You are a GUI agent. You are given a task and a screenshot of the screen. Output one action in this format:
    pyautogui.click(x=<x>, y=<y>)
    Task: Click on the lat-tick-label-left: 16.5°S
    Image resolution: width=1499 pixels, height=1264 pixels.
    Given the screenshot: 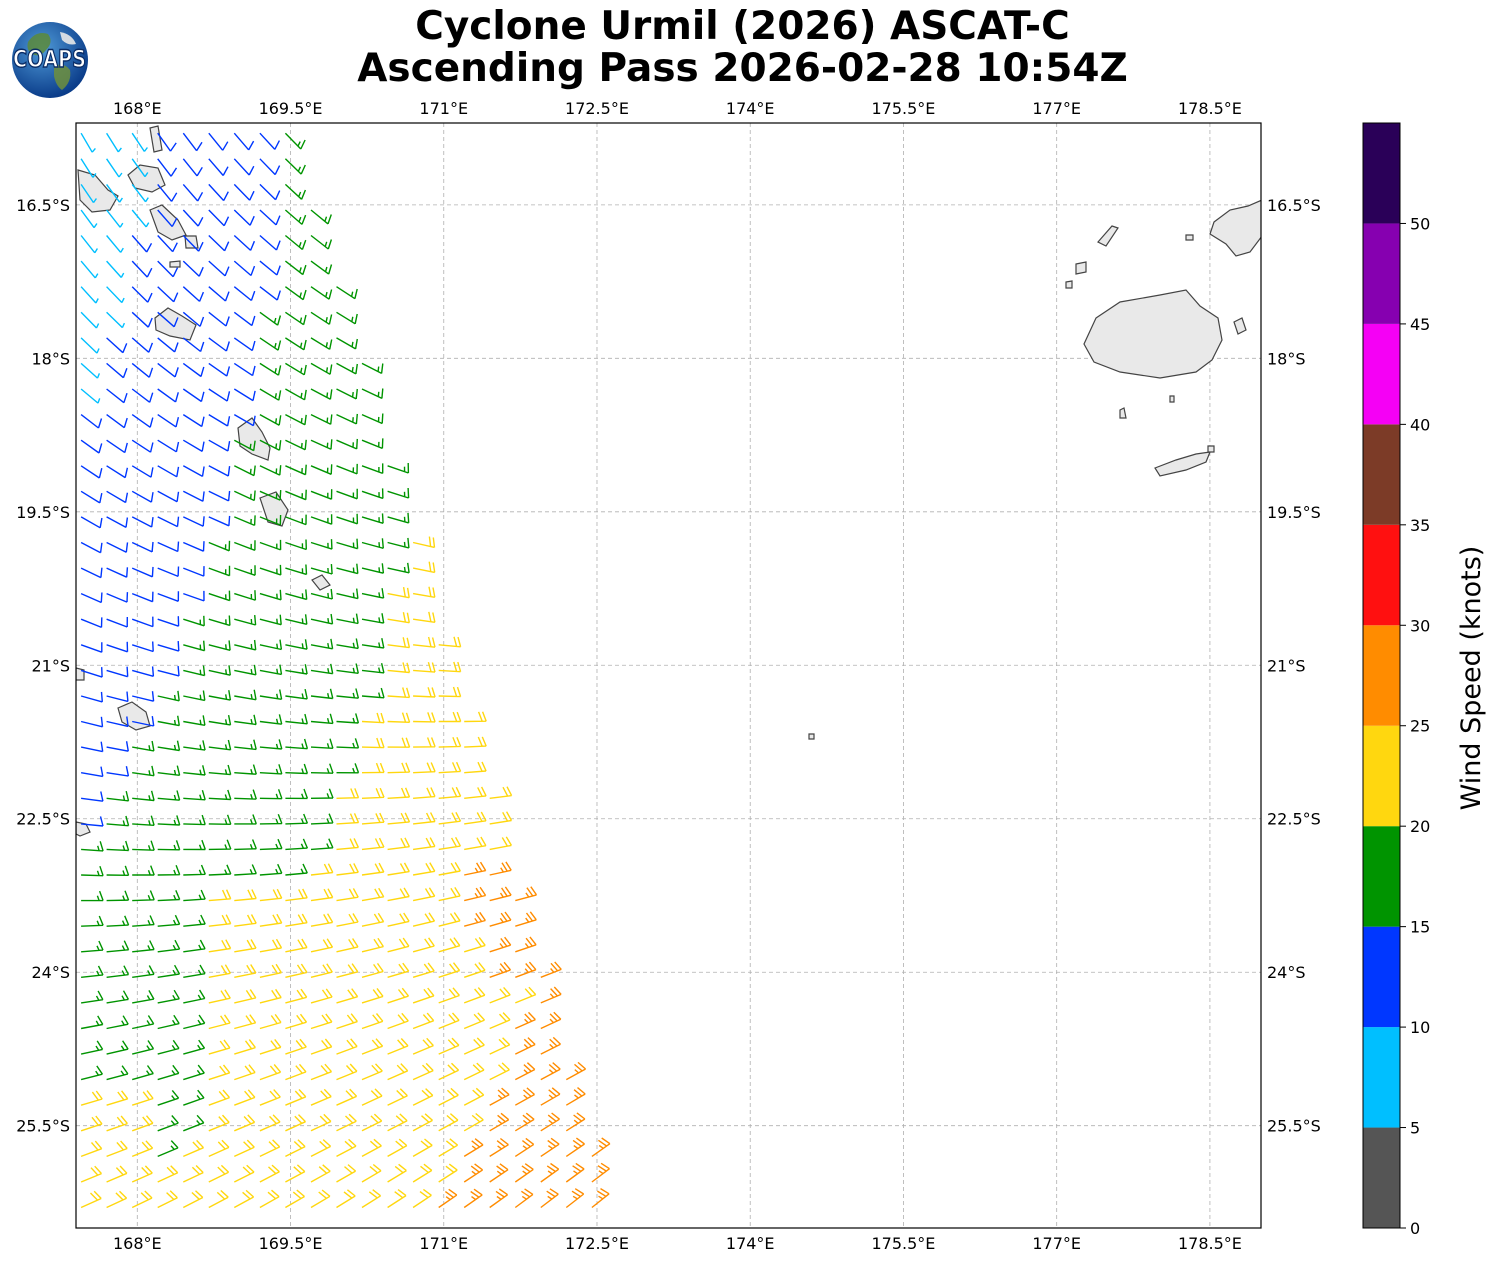 What is the action you would take?
    pyautogui.click(x=43, y=205)
    